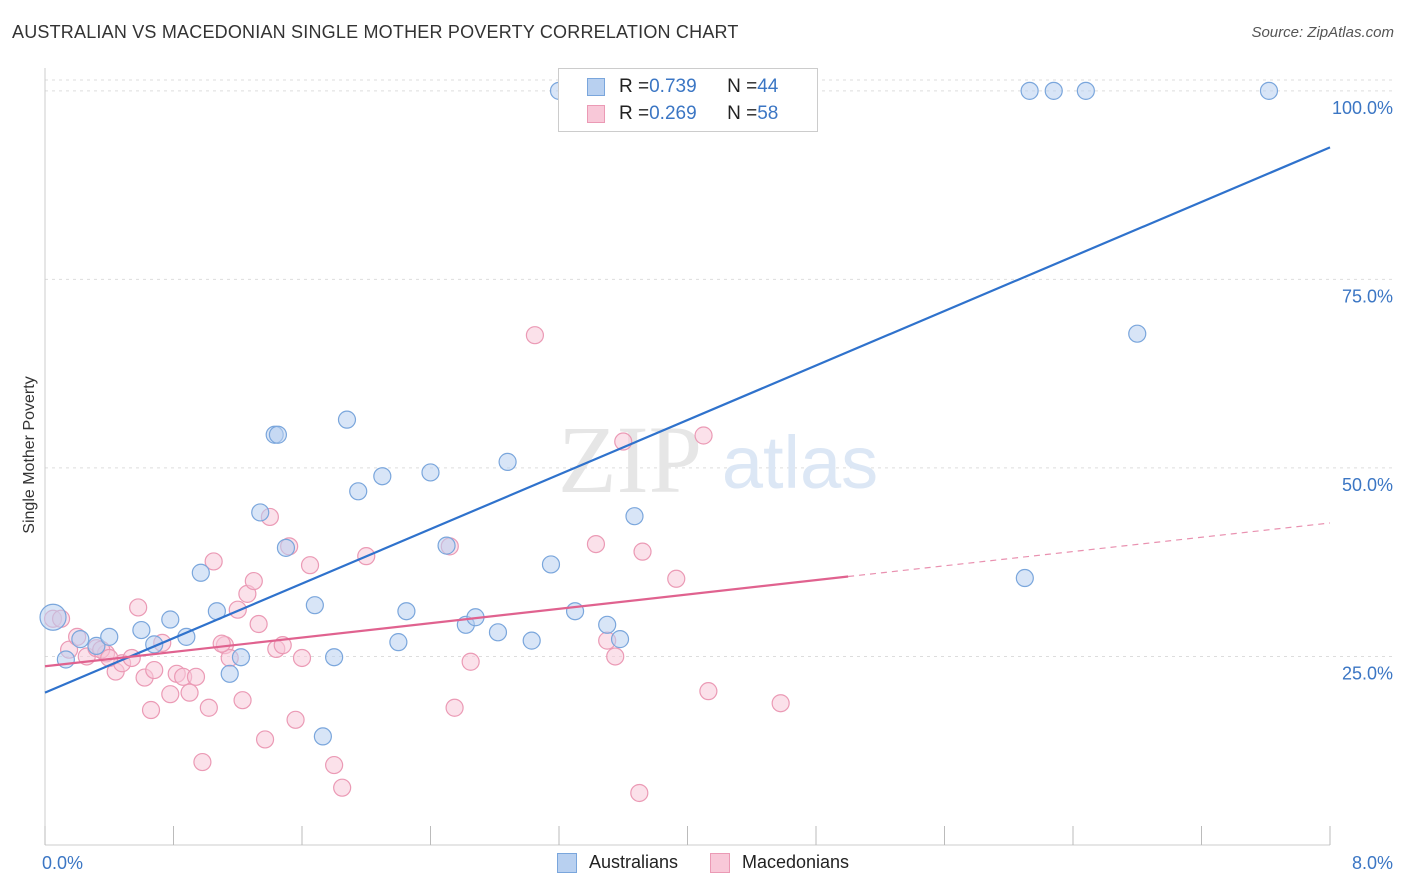  I want to click on legend-item-macedonians: Macedonians, so click(779, 862).